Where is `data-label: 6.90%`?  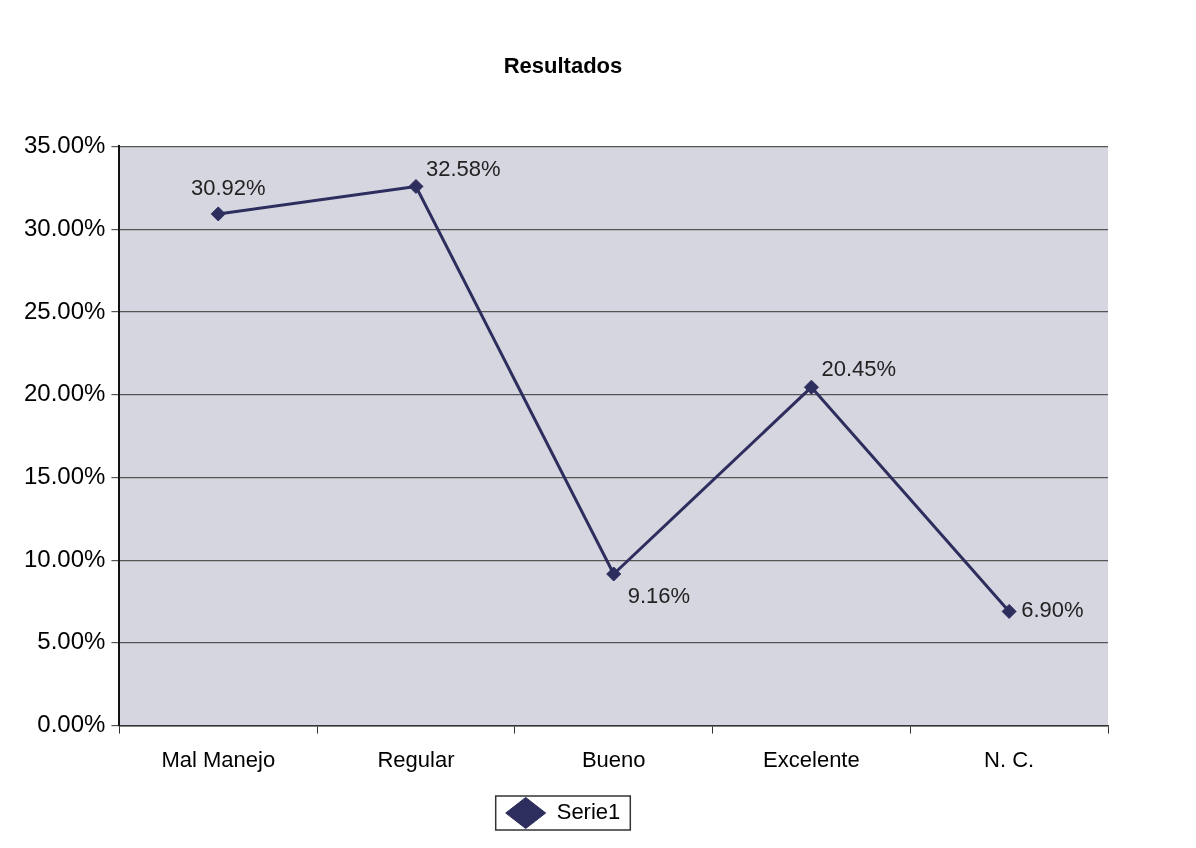 data-label: 6.90% is located at coordinates (1052, 610).